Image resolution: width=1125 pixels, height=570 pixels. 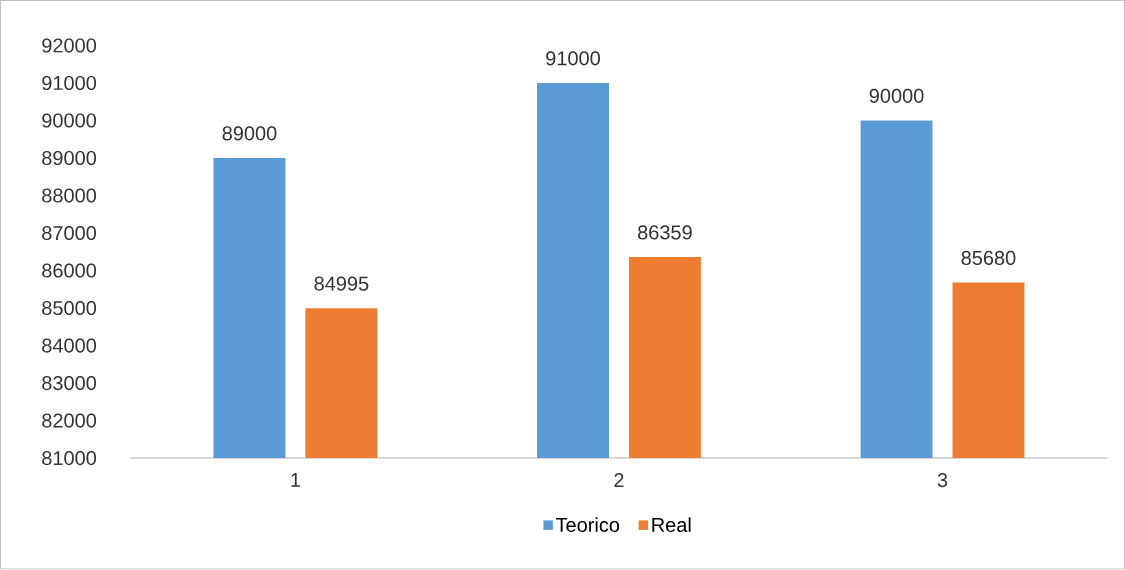 I want to click on y-tick-label: 88000, so click(x=69, y=195).